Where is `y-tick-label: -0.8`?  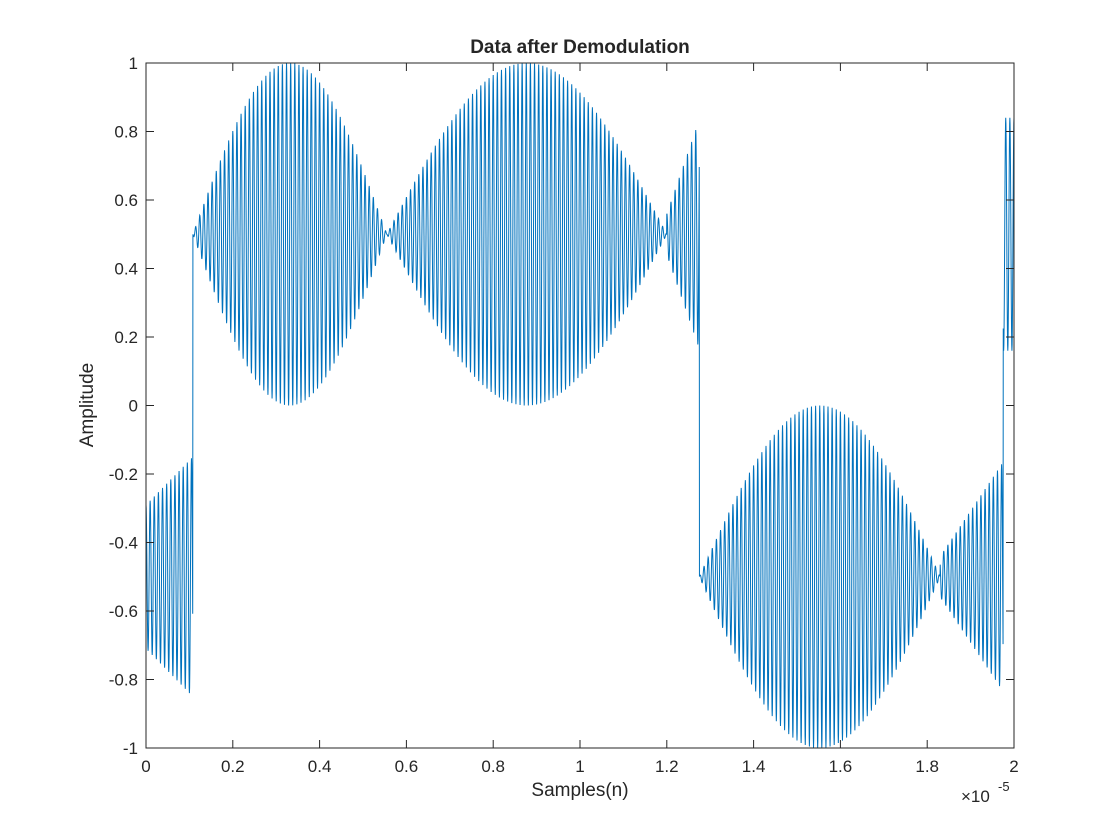 y-tick-label: -0.8 is located at coordinates (123, 680).